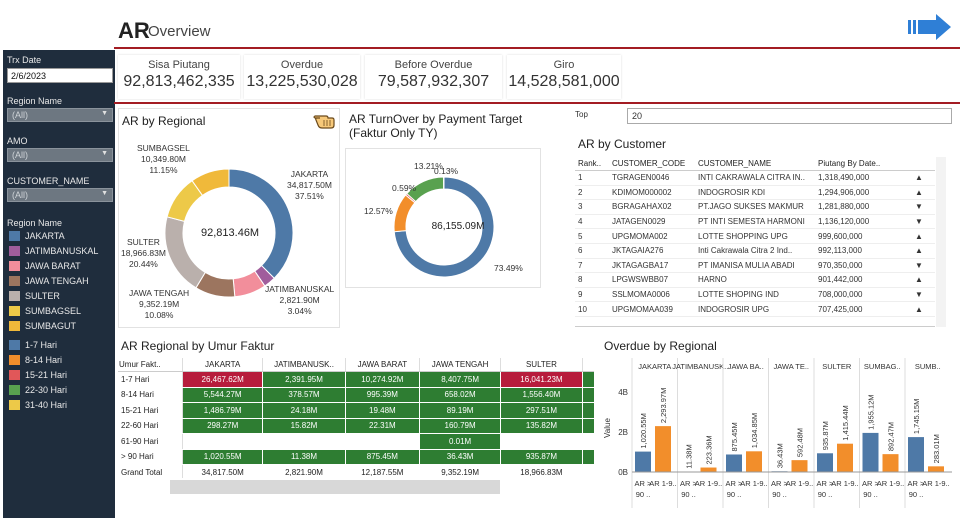 Image resolution: width=960 pixels, height=518 pixels. I want to click on col-region: SULTER, so click(541, 365).